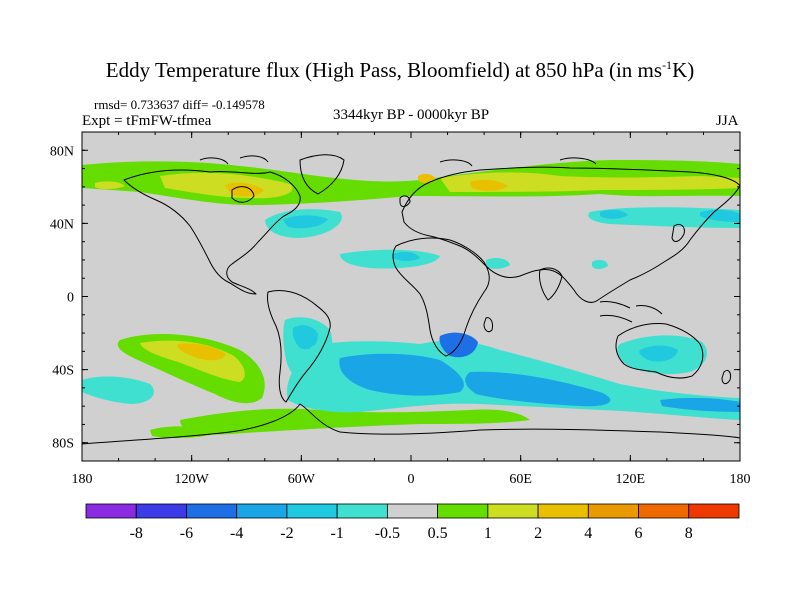  Describe the element at coordinates (441, 297) in the screenshot. I see `coast-africa` at that location.